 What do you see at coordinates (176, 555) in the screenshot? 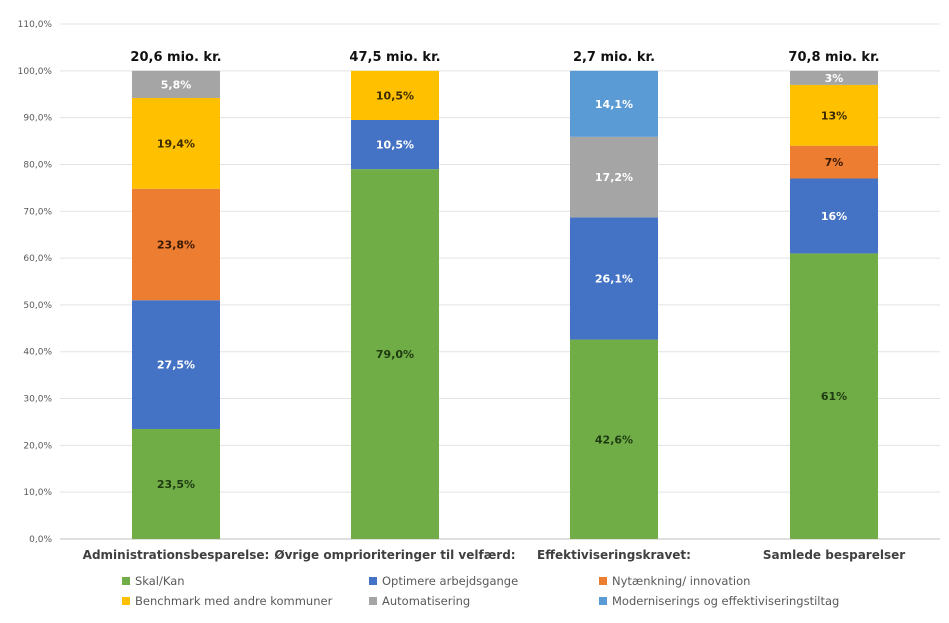
I see `x-category-label: Administrationsbesparelse:` at bounding box center [176, 555].